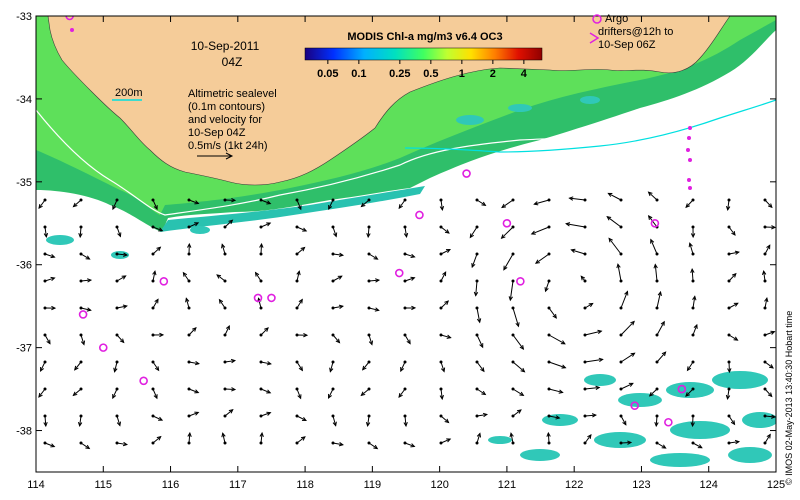  What do you see at coordinates (776, 485) in the screenshot?
I see `x-tick-label: 125` at bounding box center [776, 485].